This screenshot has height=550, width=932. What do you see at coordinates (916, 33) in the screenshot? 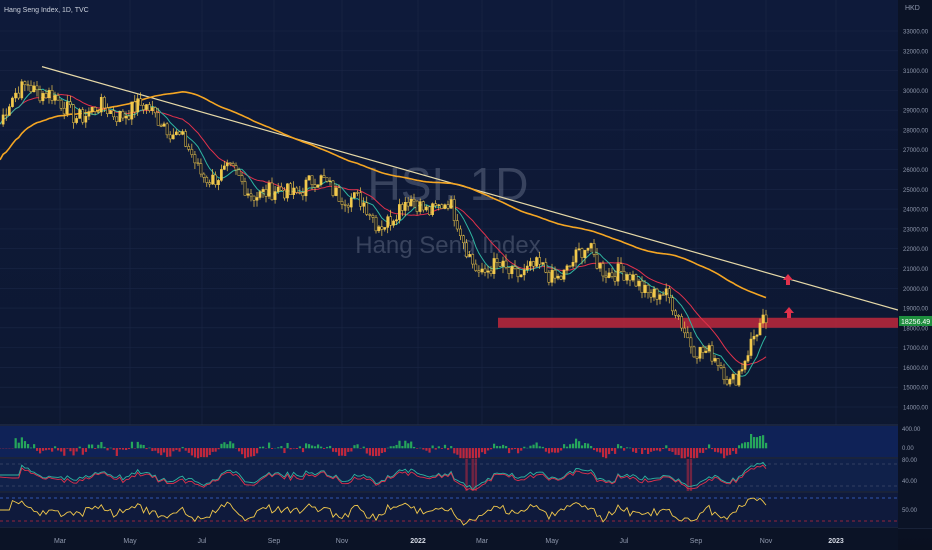
I see `price-tick-label: 33000.00` at bounding box center [916, 33].